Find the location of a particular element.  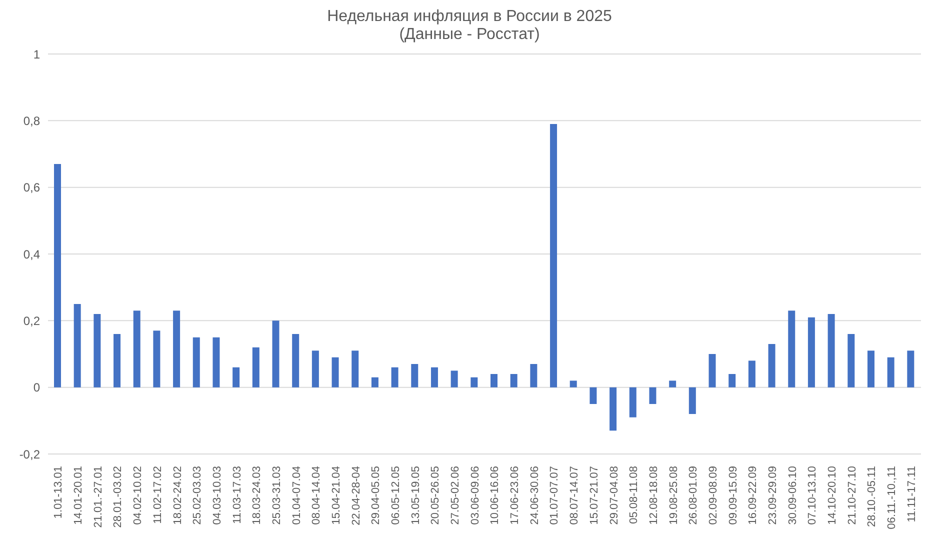

y-tick-label: 0,4 is located at coordinates (31, 254).